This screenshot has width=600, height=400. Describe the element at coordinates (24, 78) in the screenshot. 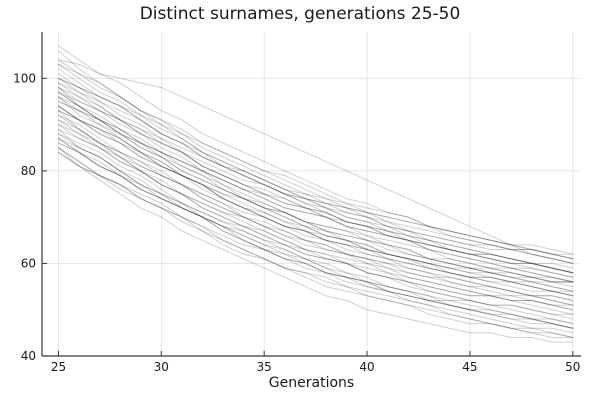

I see `y-tick-label: 100` at that location.